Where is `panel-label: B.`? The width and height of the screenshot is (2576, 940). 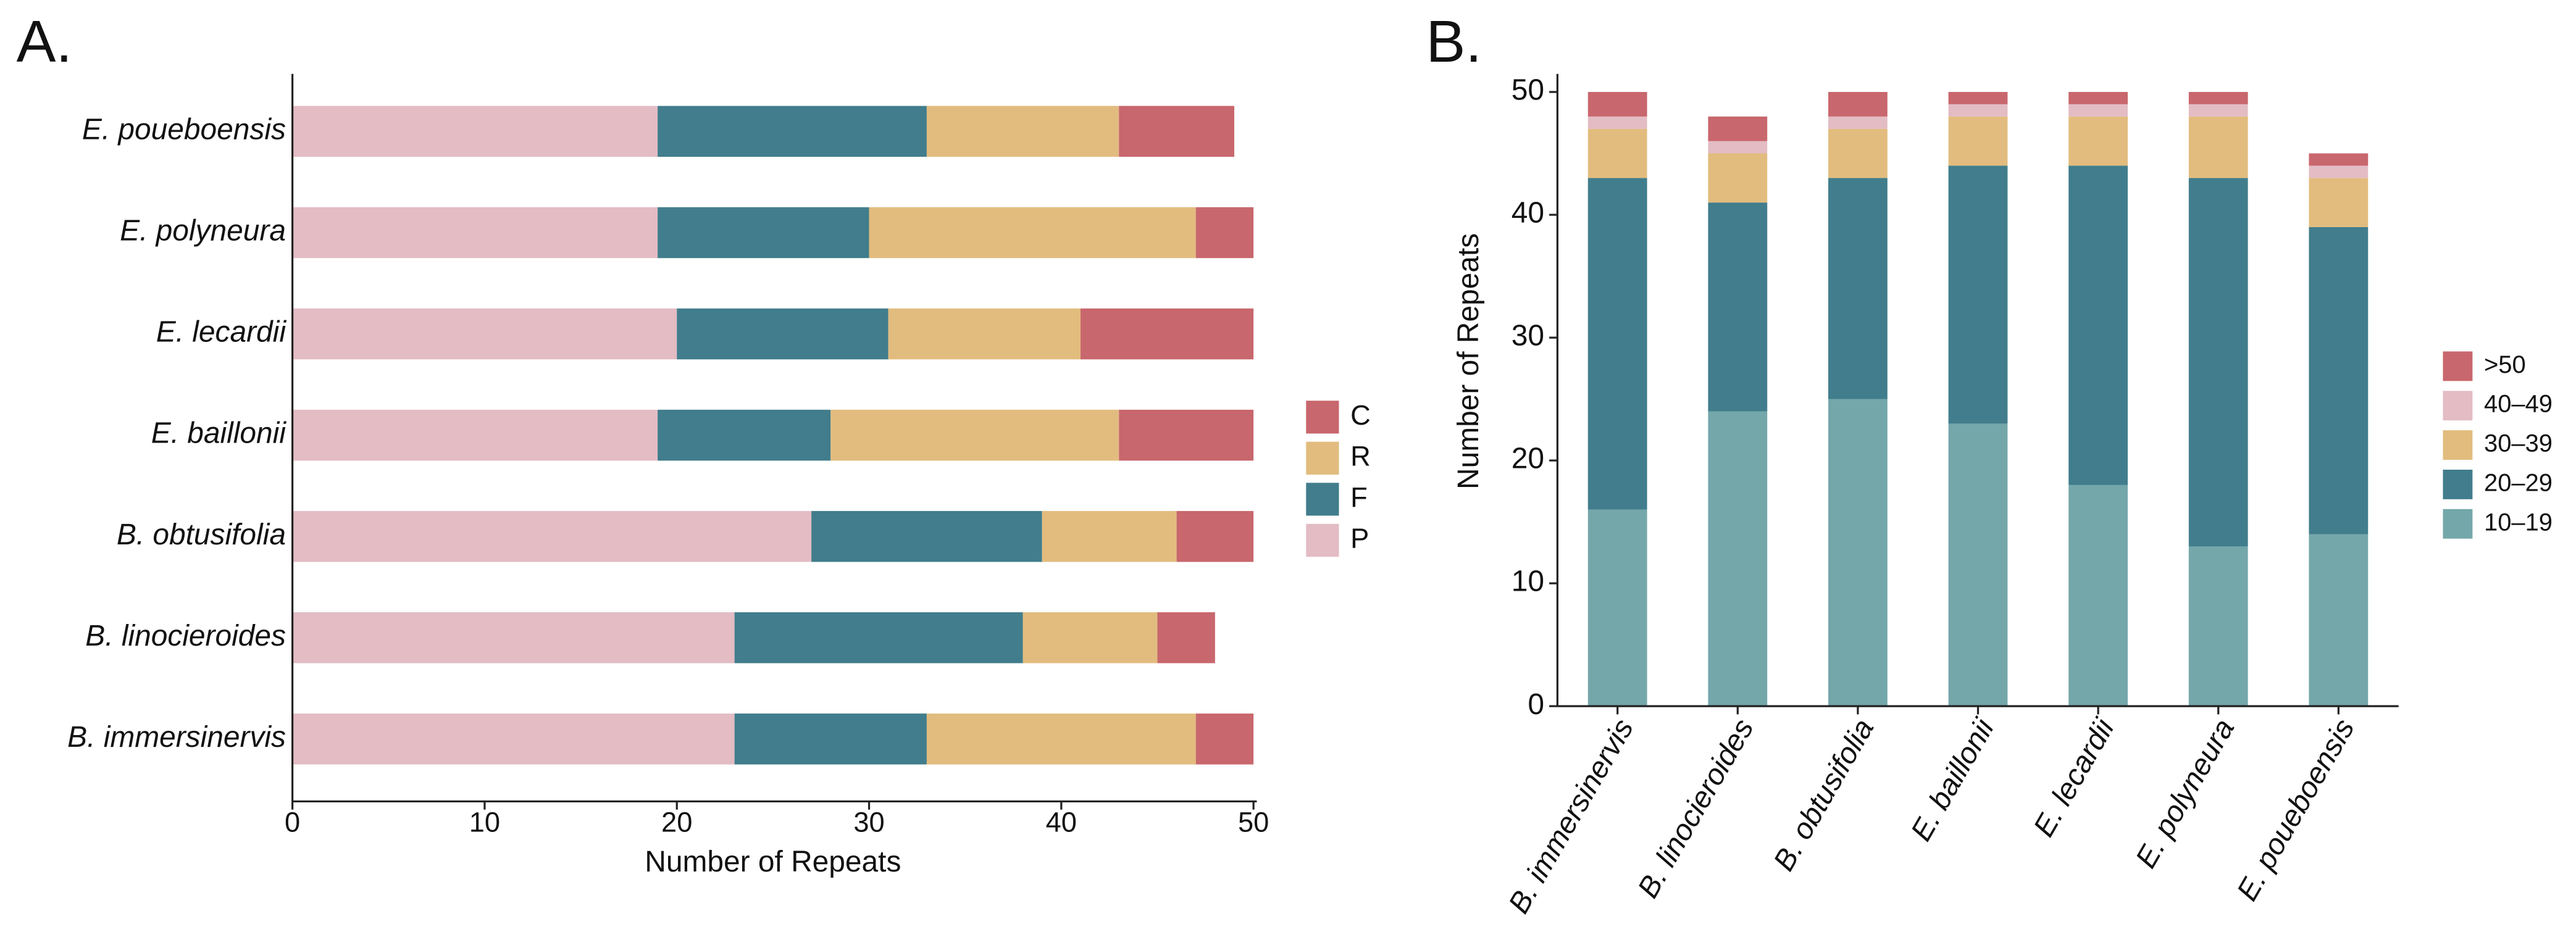
panel-label: B. is located at coordinates (1453, 42).